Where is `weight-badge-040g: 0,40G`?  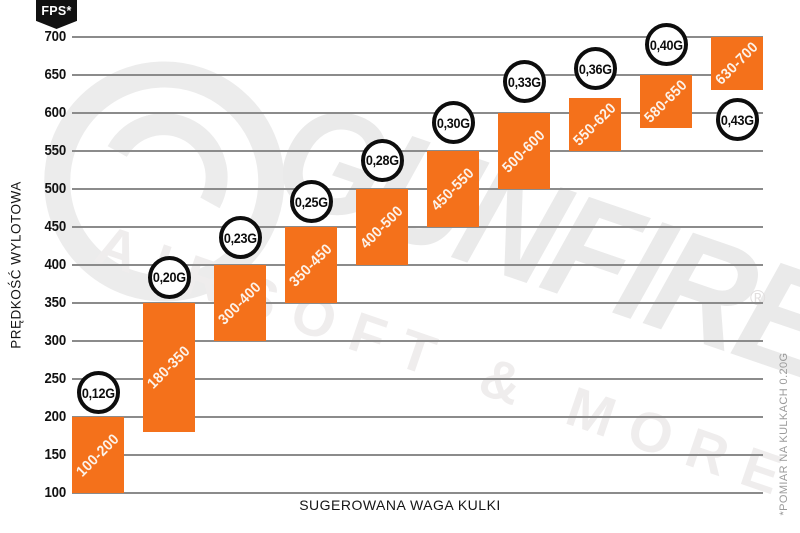
weight-badge-040g: 0,40G is located at coordinates (666, 45).